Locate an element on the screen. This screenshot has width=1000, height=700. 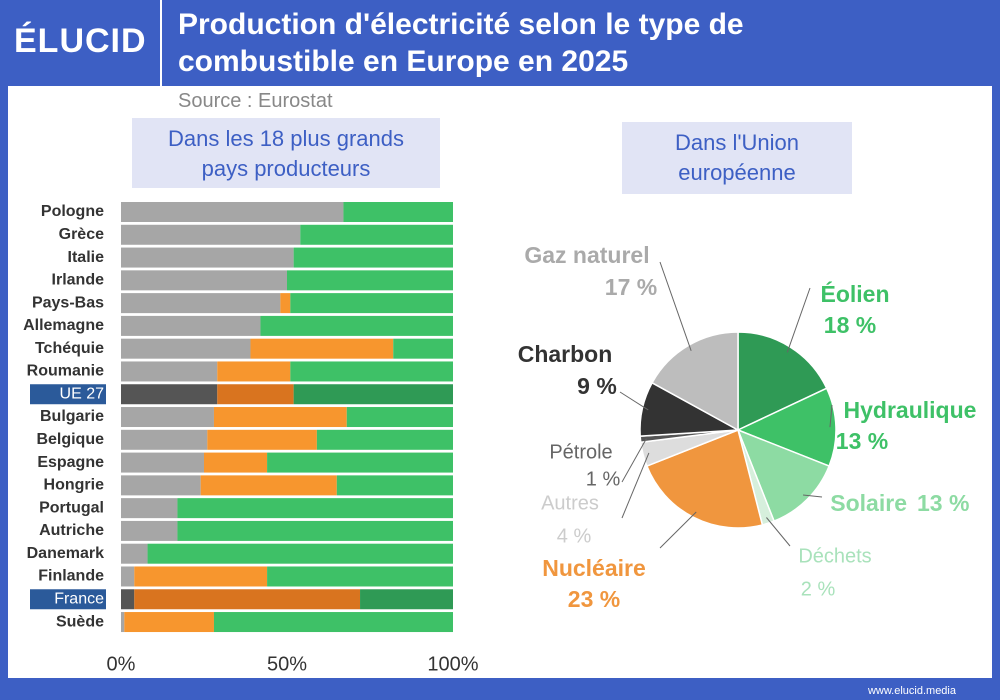
category-label: Portugal is located at coordinates (71, 507).